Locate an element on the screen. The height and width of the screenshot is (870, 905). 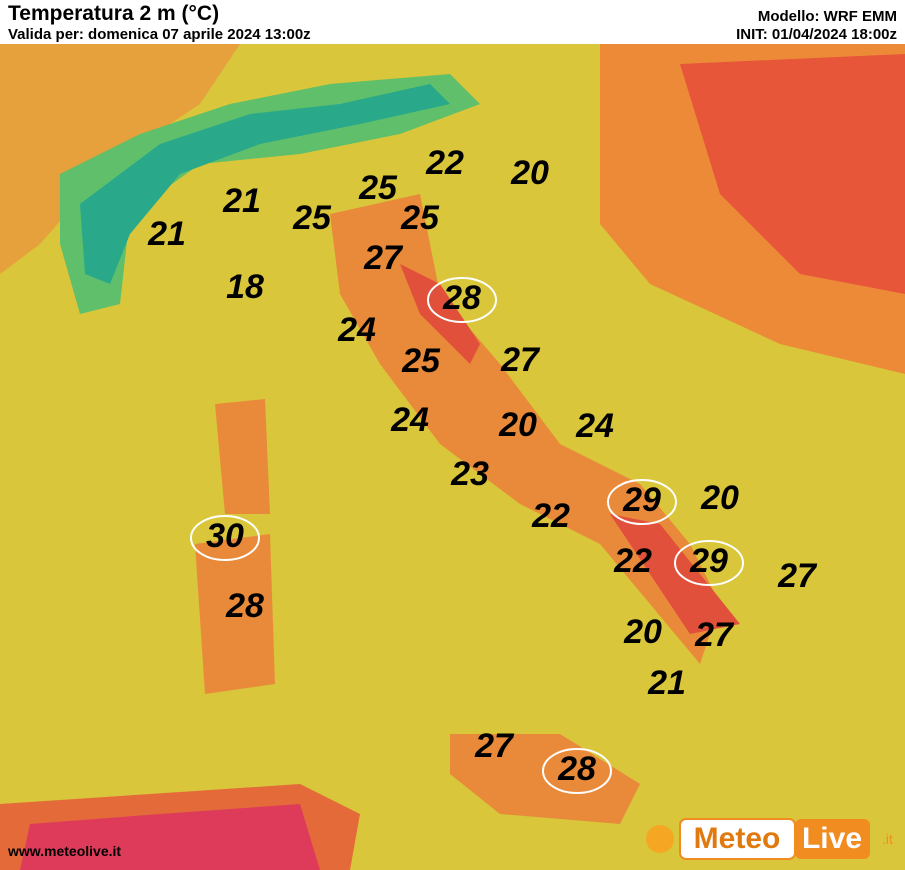
warm-area is located at coordinates (235, 546).